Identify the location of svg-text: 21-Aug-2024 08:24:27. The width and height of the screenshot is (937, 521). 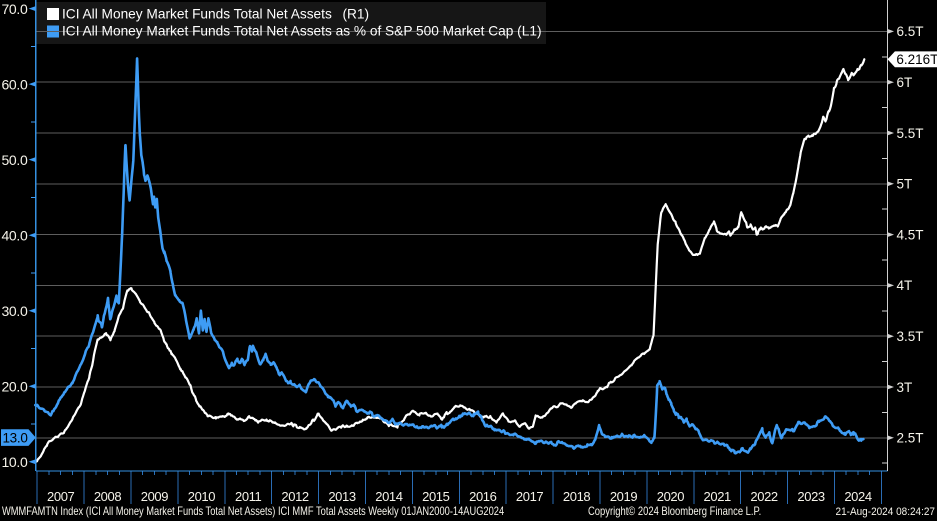
(885, 511).